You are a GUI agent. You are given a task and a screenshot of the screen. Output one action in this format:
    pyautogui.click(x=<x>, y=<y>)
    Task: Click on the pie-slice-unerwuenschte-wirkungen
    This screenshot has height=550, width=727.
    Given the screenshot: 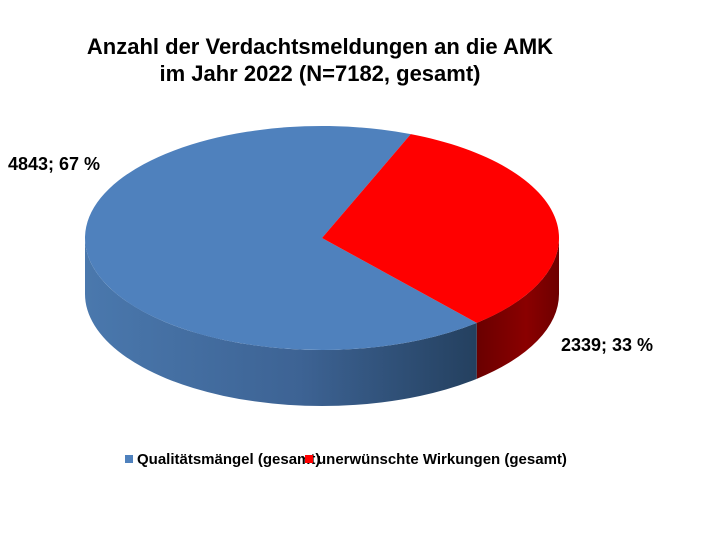 What is the action you would take?
    pyautogui.click(x=440, y=228)
    